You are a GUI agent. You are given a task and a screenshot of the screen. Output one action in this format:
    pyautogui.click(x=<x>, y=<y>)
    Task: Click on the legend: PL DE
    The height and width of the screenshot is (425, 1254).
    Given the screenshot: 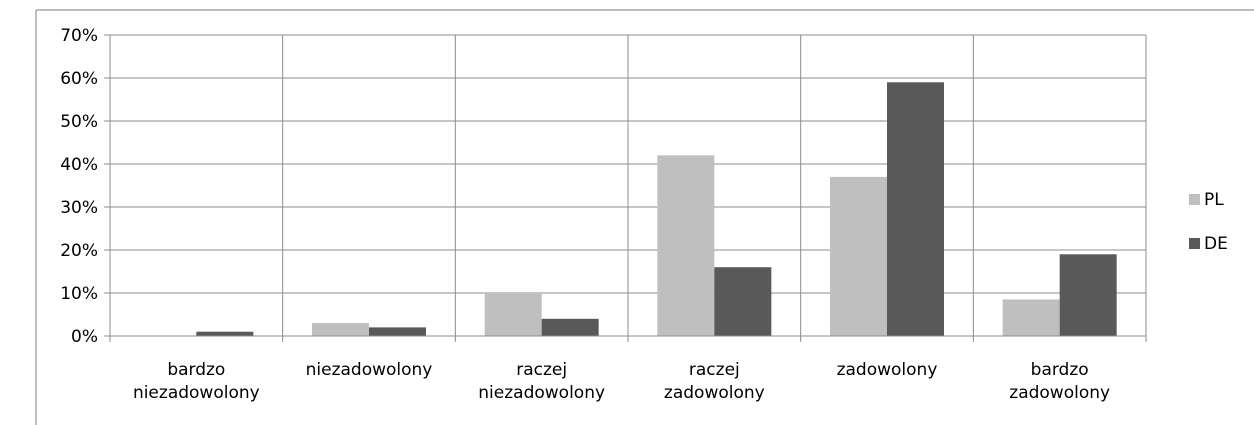 What is the action you would take?
    pyautogui.click(x=1208, y=222)
    